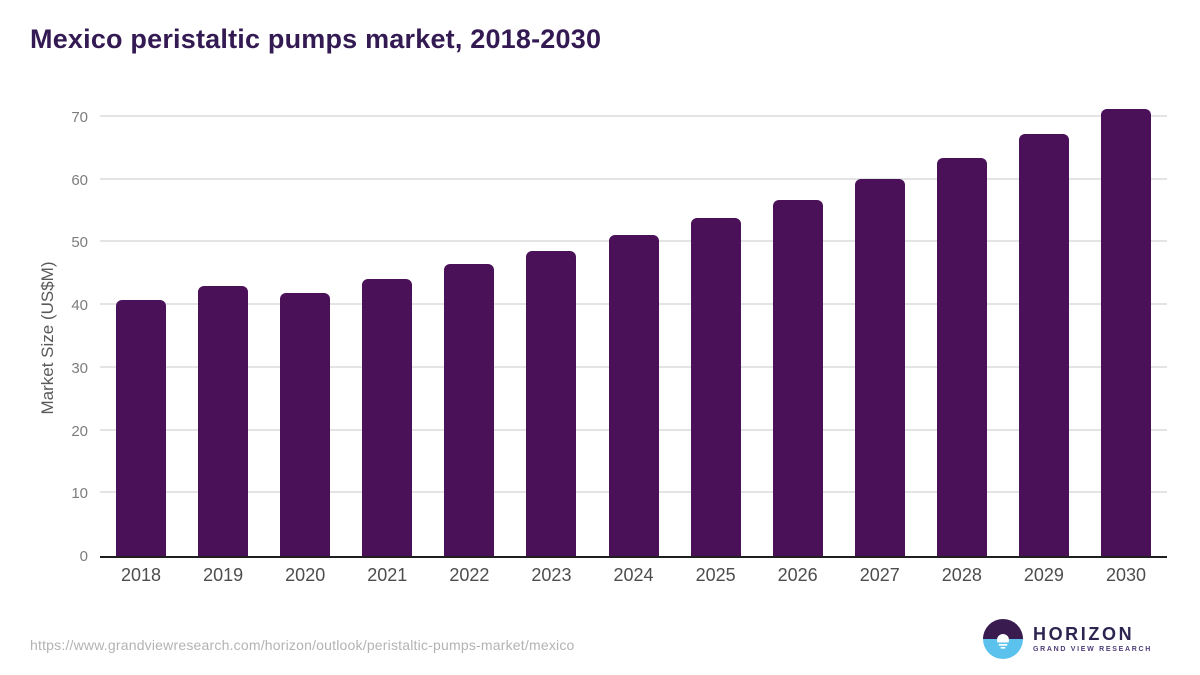  I want to click on bar-2018, so click(141, 428).